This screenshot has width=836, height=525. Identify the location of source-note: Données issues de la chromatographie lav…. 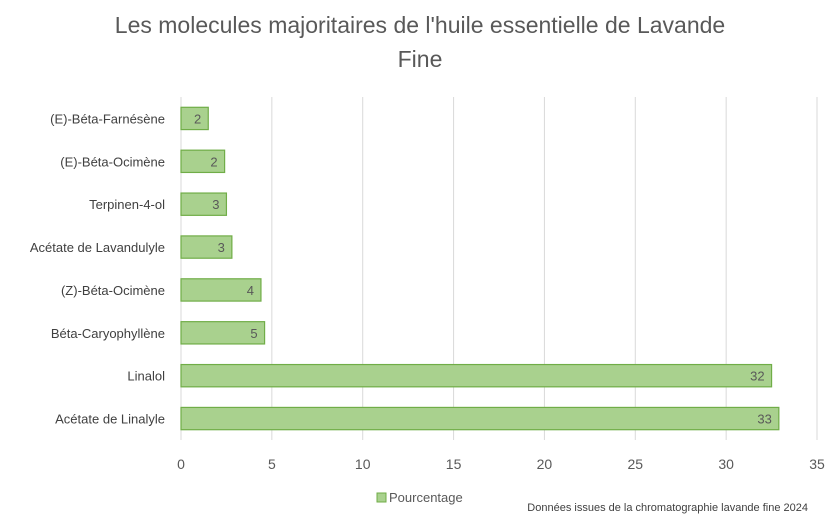
(667, 508).